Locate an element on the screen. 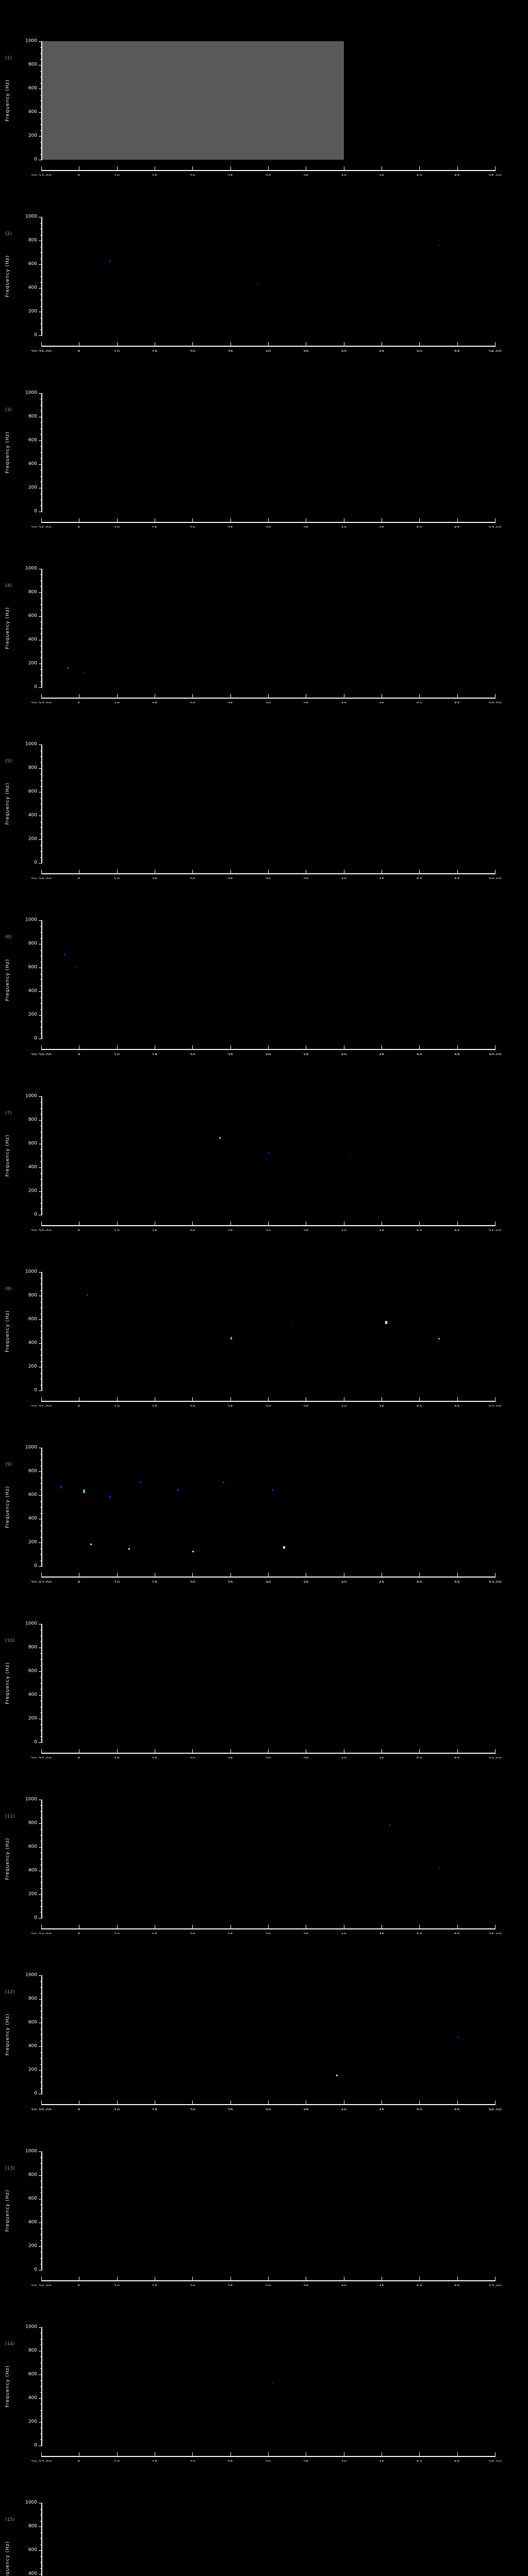 The height and width of the screenshot is (2576, 528). y-axis-tick-label: 600 is located at coordinates (32, 1671).